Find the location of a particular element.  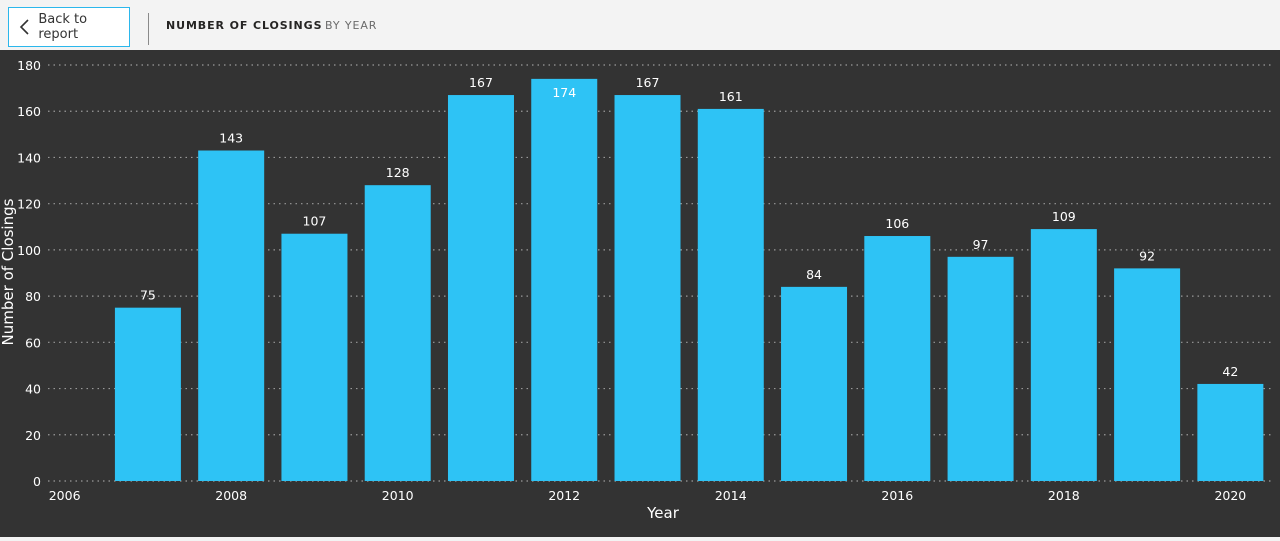

y-tick-label: 40 is located at coordinates (33, 389).